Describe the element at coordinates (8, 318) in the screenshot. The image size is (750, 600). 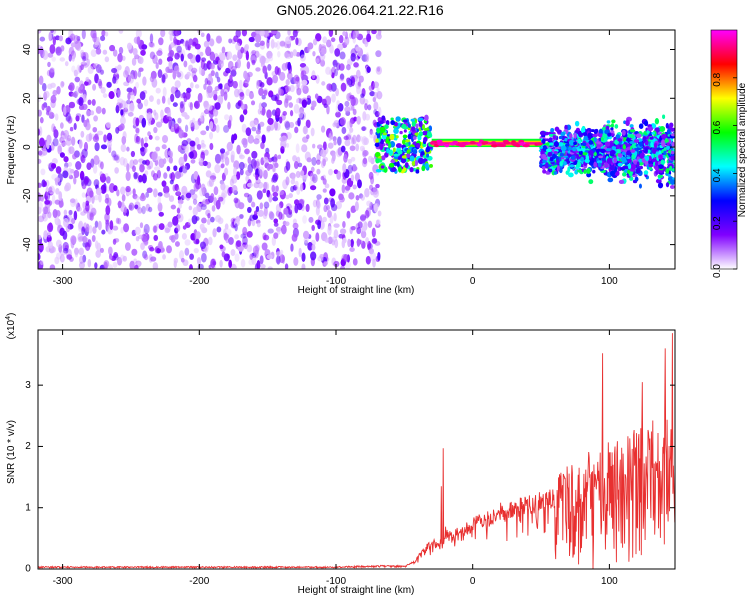
I see `snr-multiplier-exp: 4` at that location.